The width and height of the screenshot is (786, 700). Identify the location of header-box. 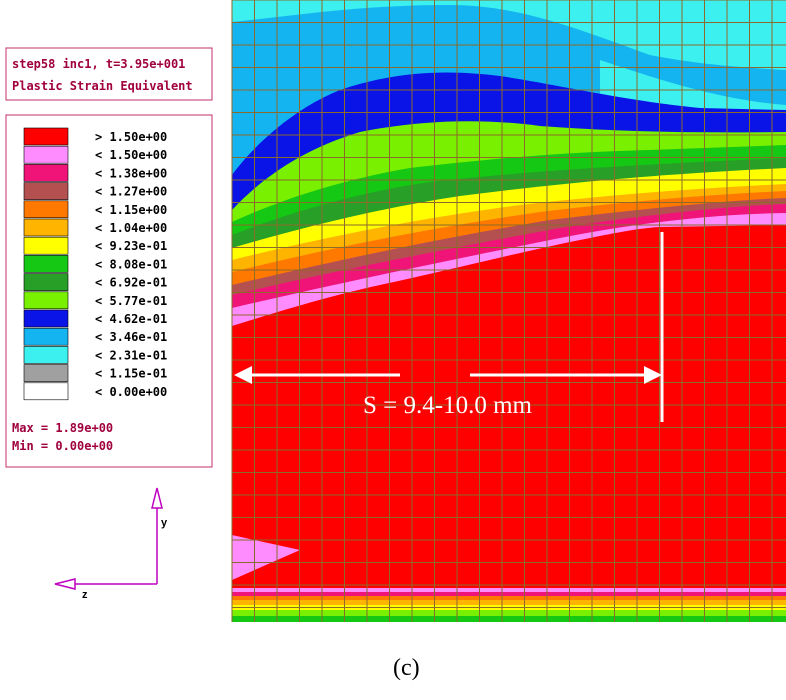
(109, 74).